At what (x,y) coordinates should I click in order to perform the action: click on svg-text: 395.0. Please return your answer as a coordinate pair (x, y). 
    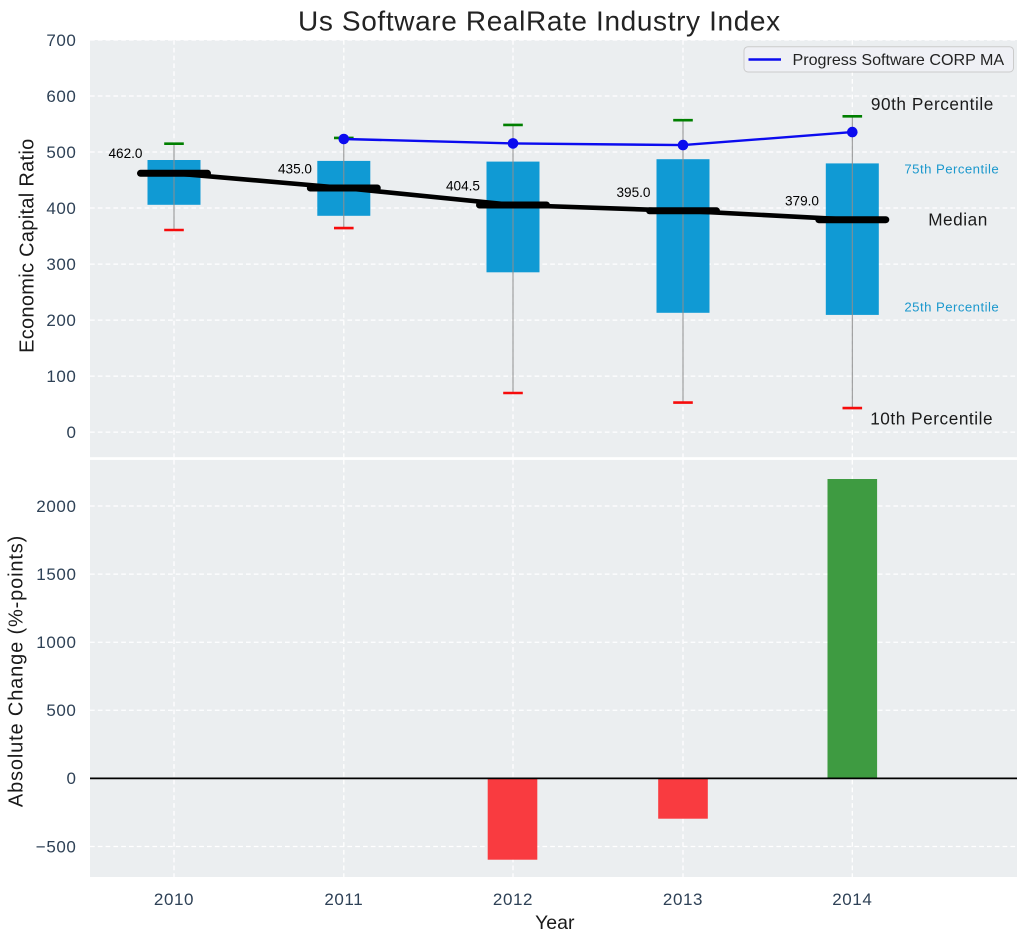
    Looking at the image, I should click on (633, 192).